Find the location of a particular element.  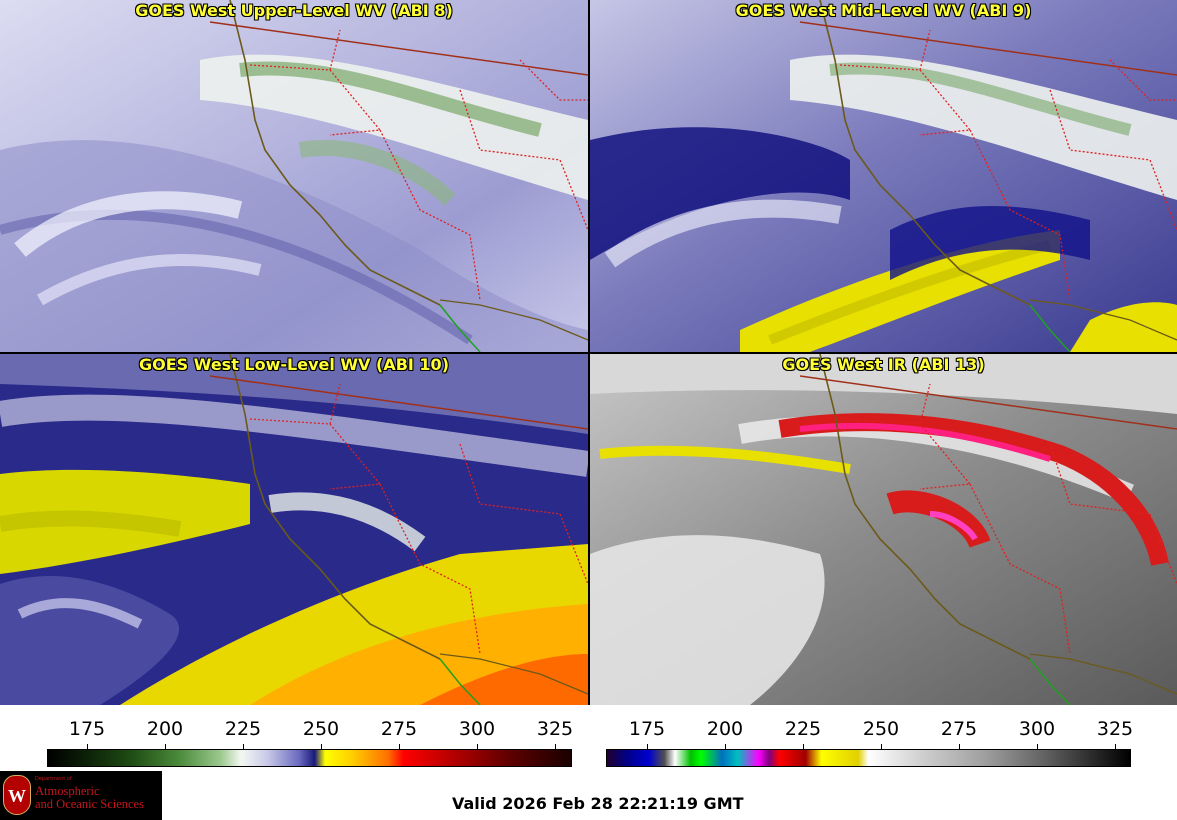

wv-colorbar: 175 200 225 250 275 300 325 is located at coordinates (310, 742).